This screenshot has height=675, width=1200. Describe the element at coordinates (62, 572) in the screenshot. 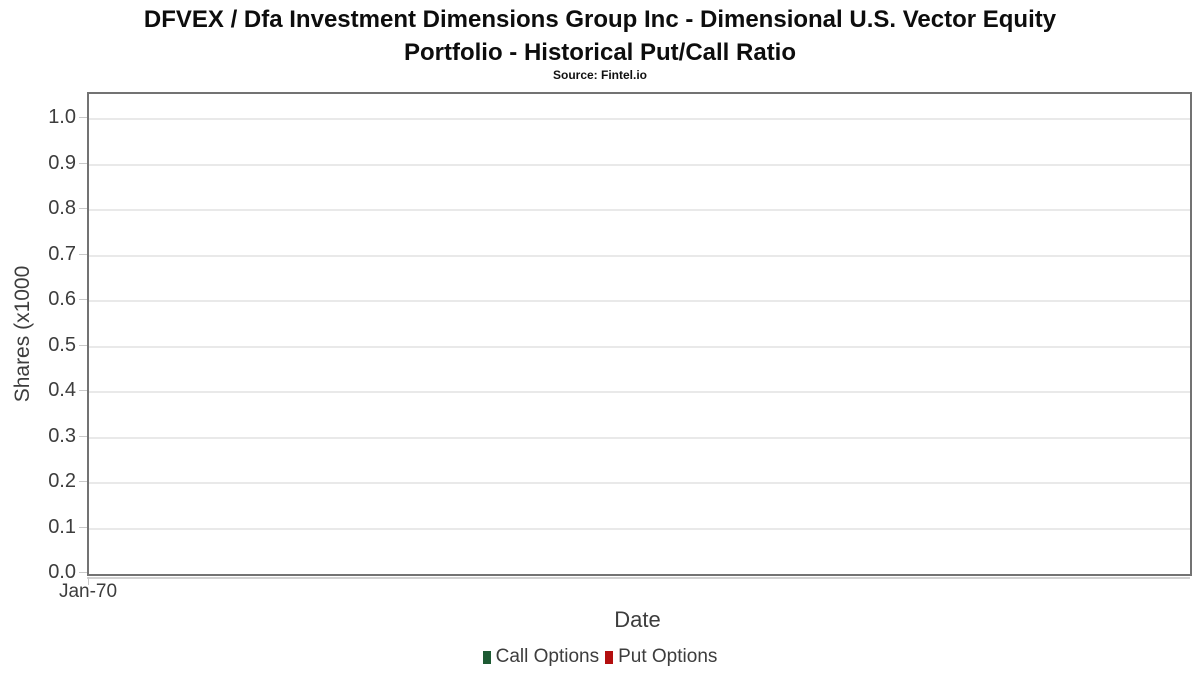

I see `y-tick-label: 0.0` at that location.